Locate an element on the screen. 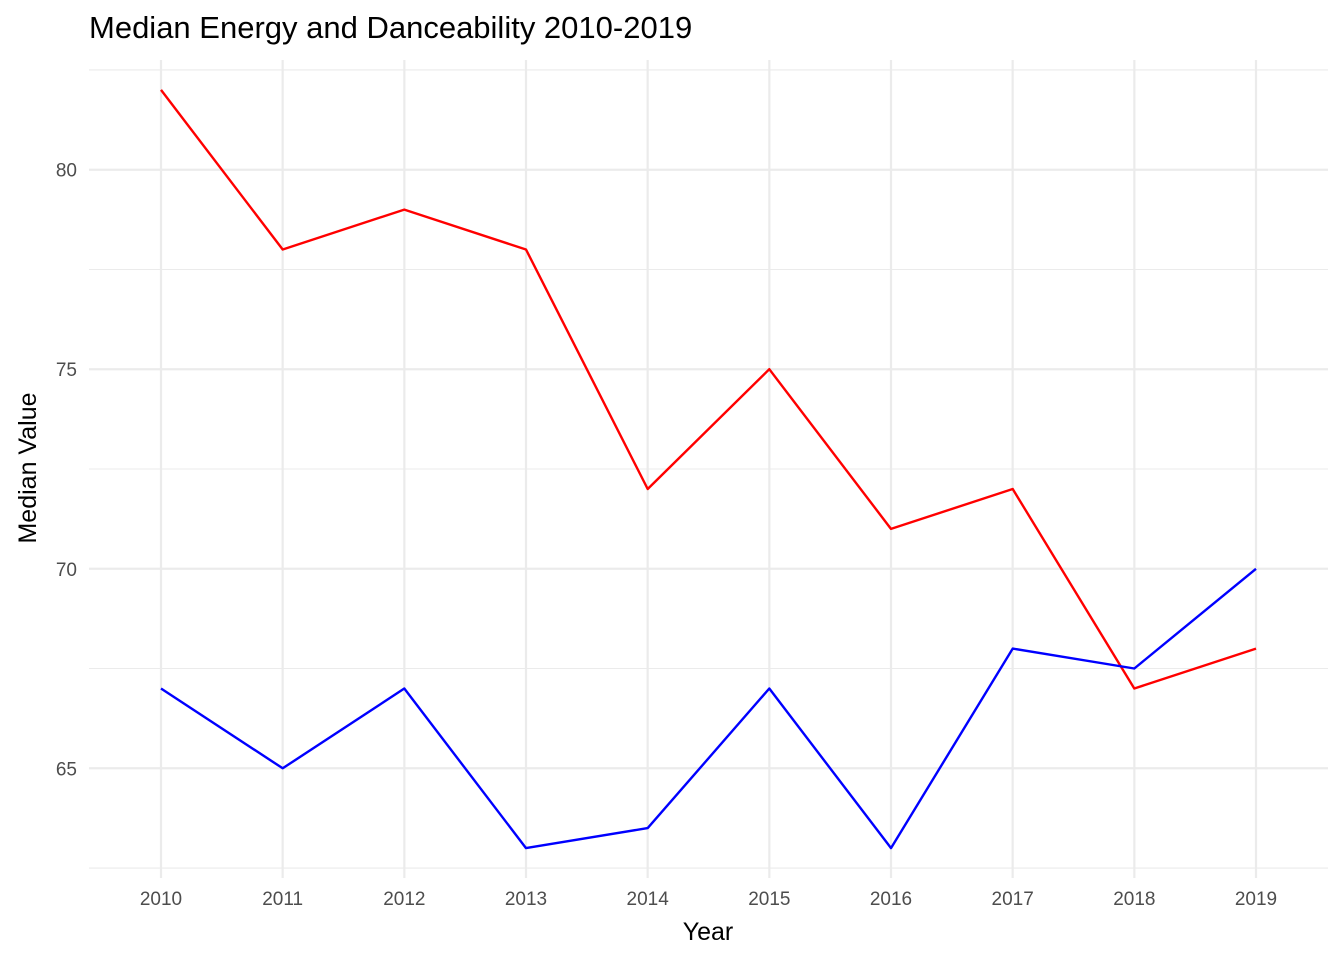 The width and height of the screenshot is (1344, 960). y-tick-label: 75 is located at coordinates (66, 370).